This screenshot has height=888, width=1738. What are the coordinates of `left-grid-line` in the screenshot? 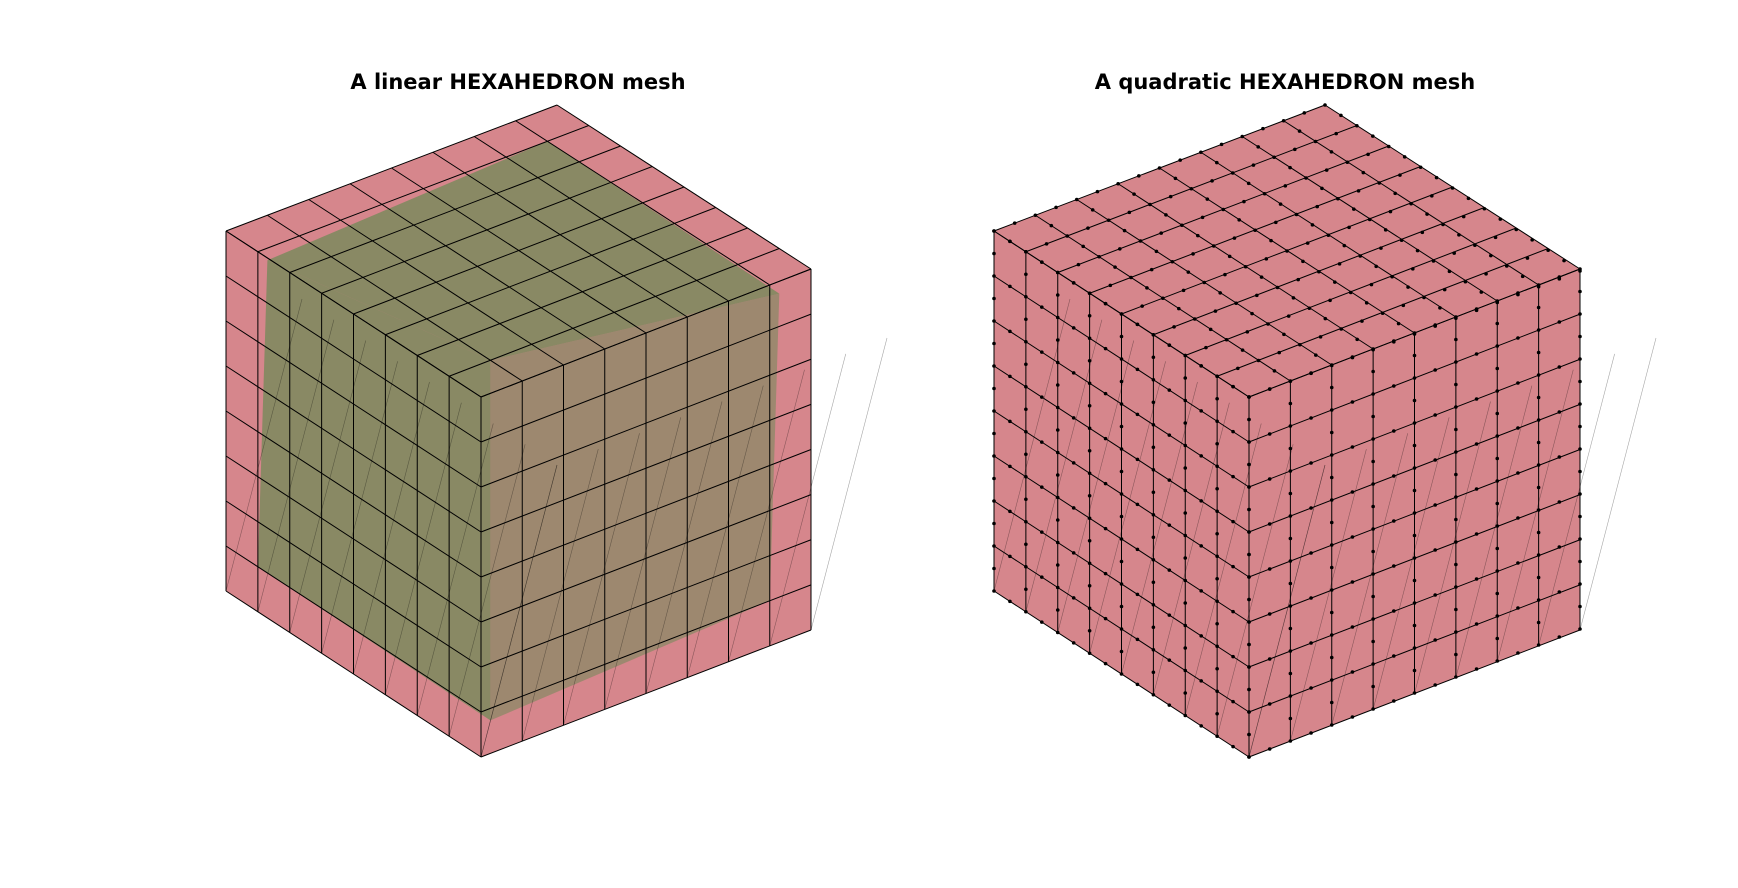 It's located at (353, 629).